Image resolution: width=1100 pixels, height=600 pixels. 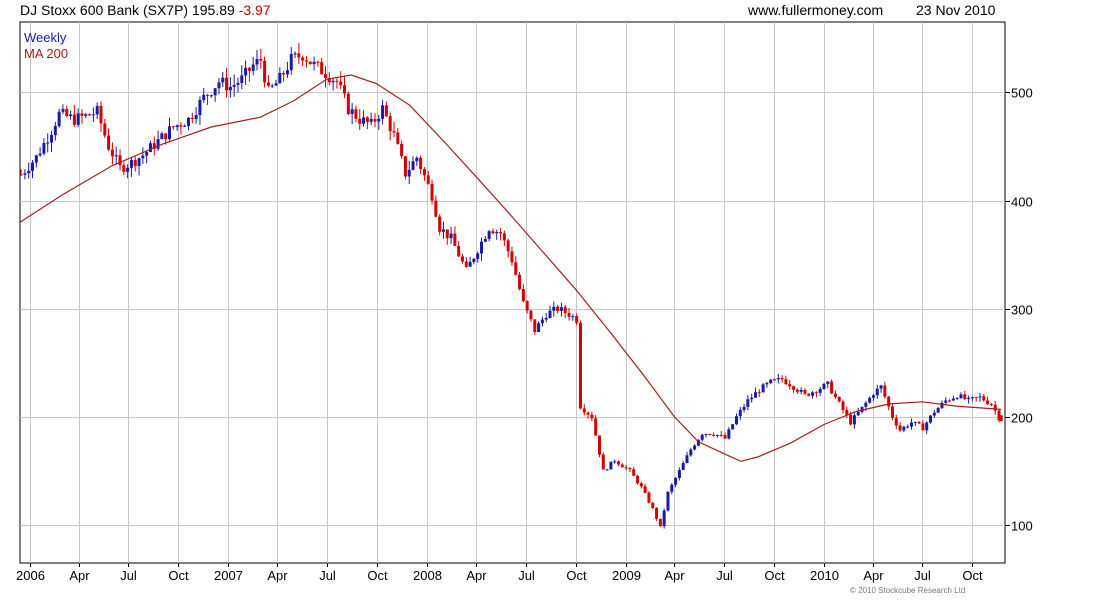 What do you see at coordinates (908, 590) in the screenshot?
I see `copyright-text: © 2010 Stockcube Research Ltd` at bounding box center [908, 590].